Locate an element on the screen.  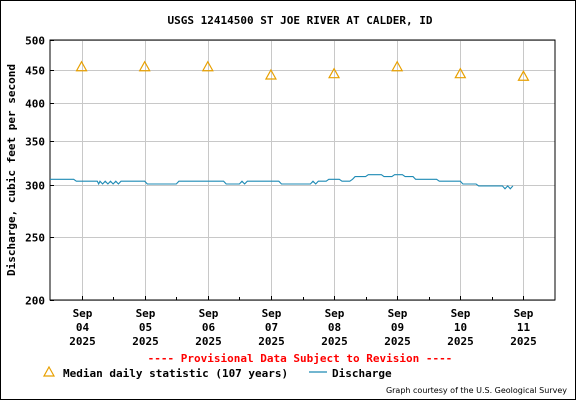
y-tick-label: 300 is located at coordinates (35, 186).